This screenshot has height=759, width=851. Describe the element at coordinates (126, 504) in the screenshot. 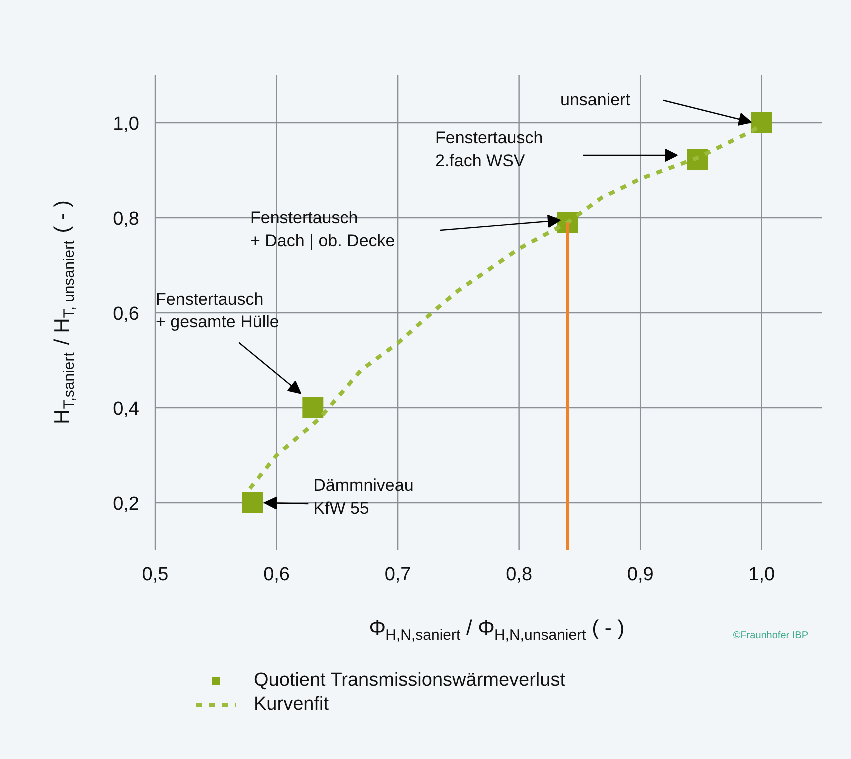

I see `y-tick-label: 0,2` at that location.